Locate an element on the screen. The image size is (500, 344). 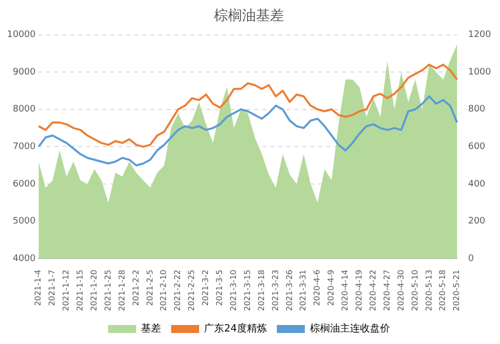
y2-tick-label: 0 is located at coordinates (471, 259).